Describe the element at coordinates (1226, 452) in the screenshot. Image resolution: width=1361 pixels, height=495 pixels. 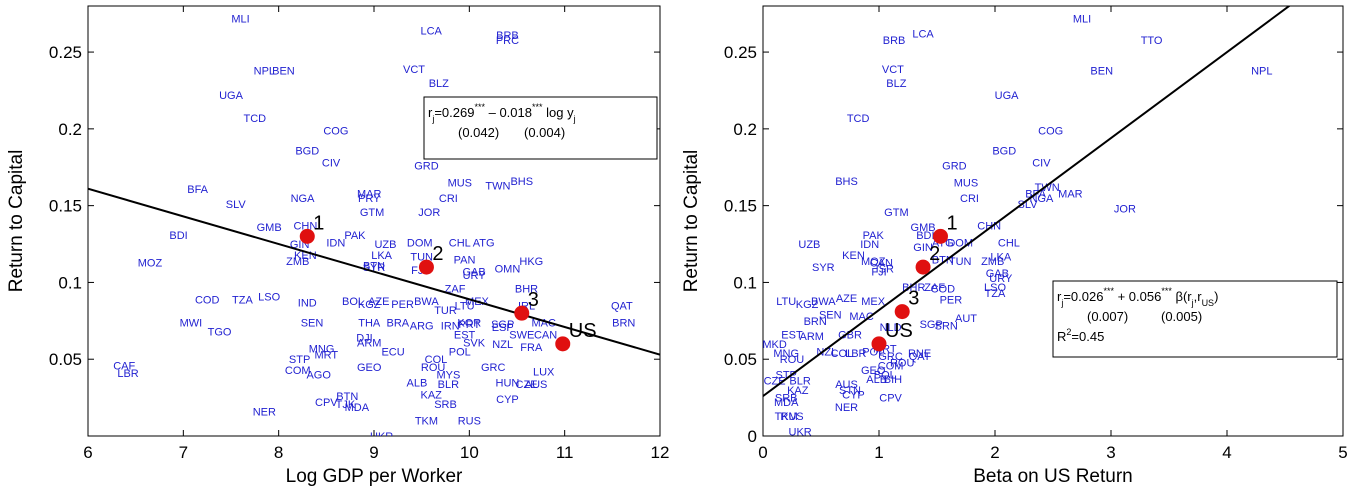
I see `x-tick-label: 4` at that location.